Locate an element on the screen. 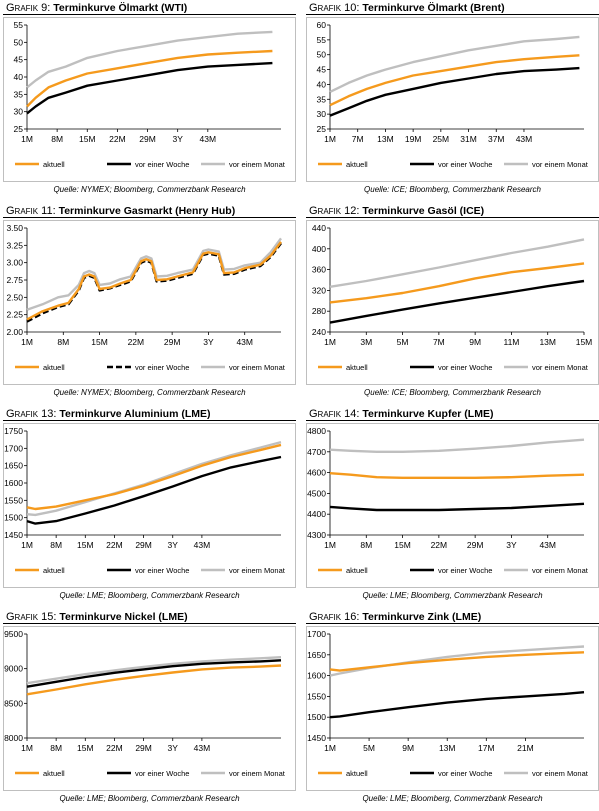 This screenshot has height=811, width=599. x-tick-label: 5M is located at coordinates (369, 748).